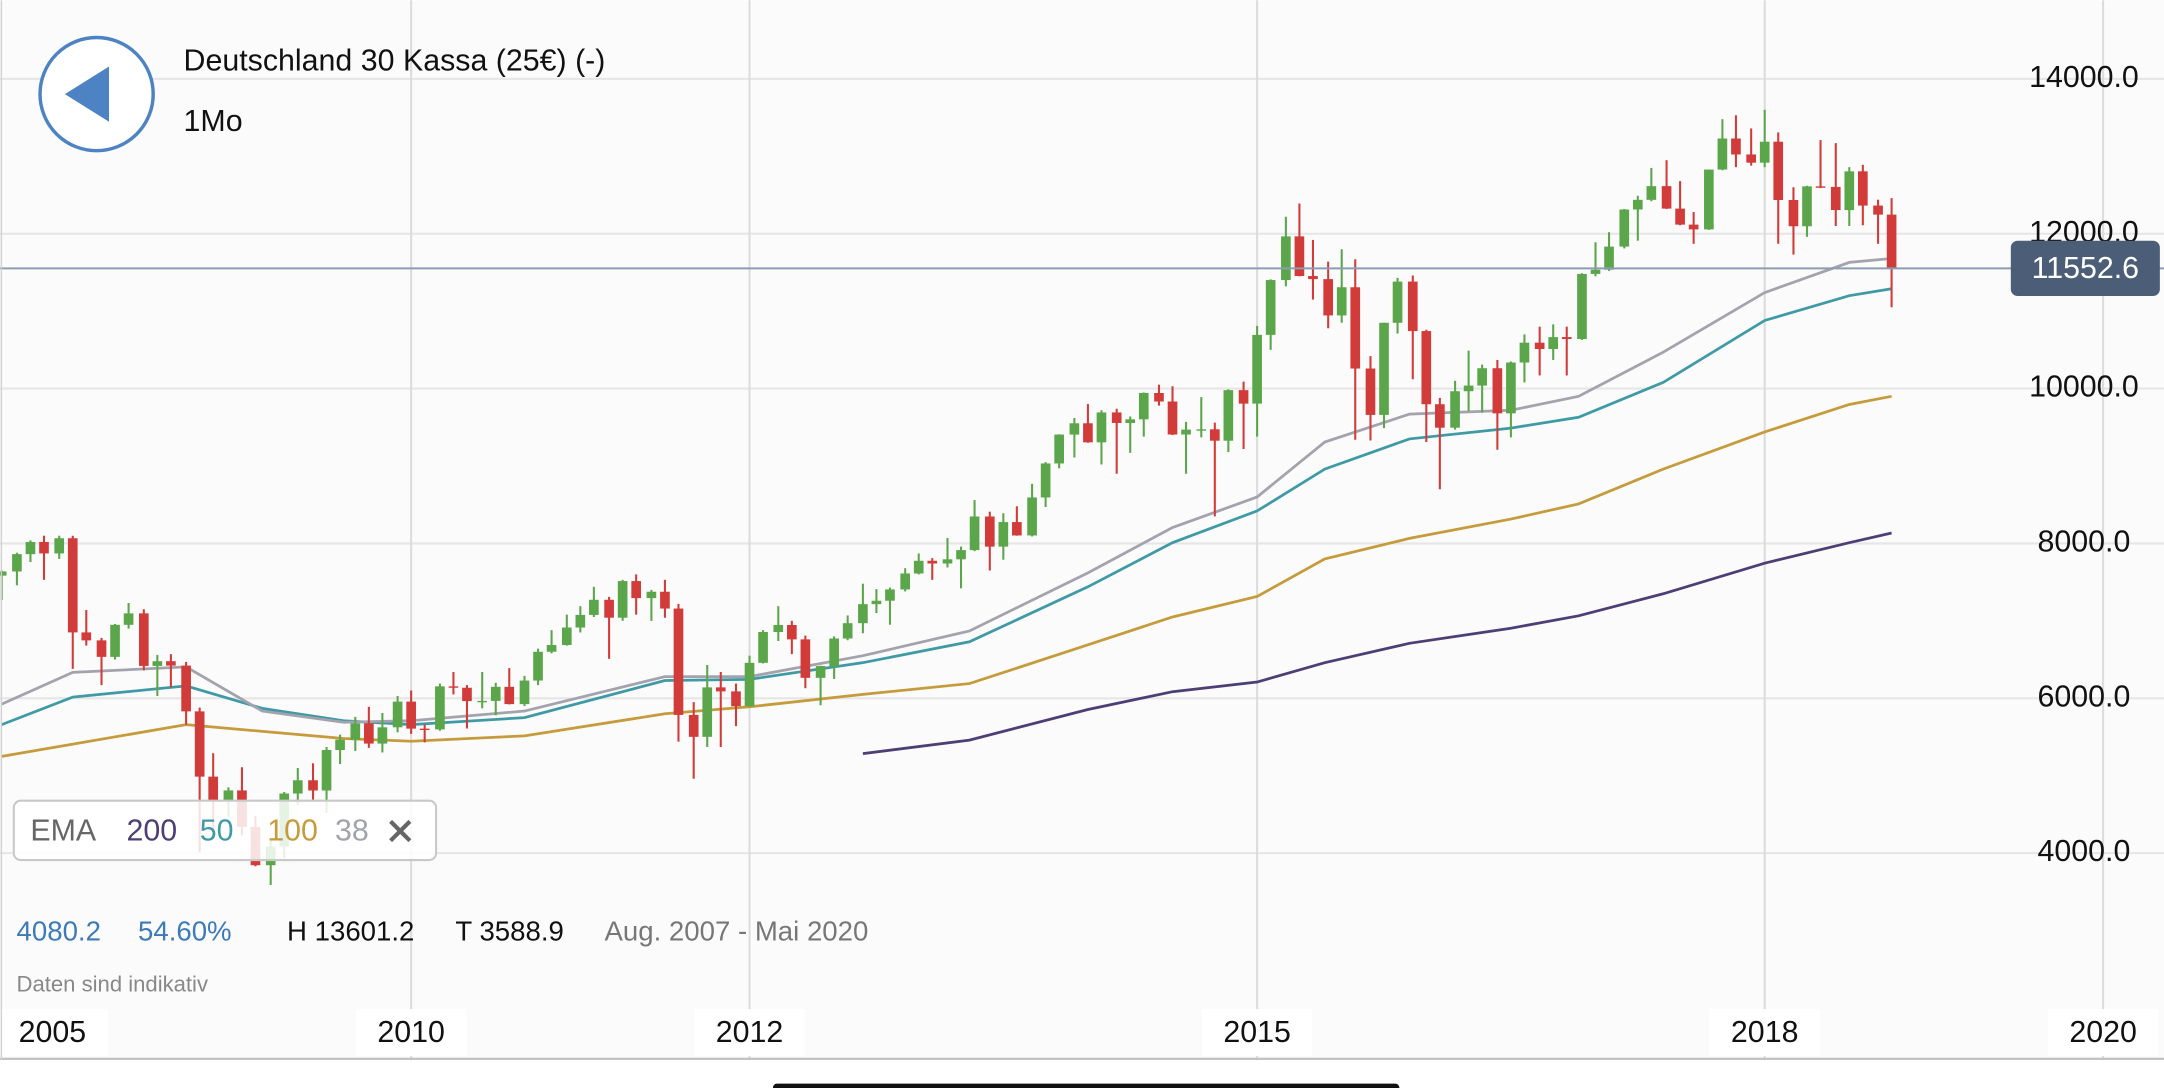  Describe the element at coordinates (87, 94) in the screenshot. I see `back-button-arrow` at that location.